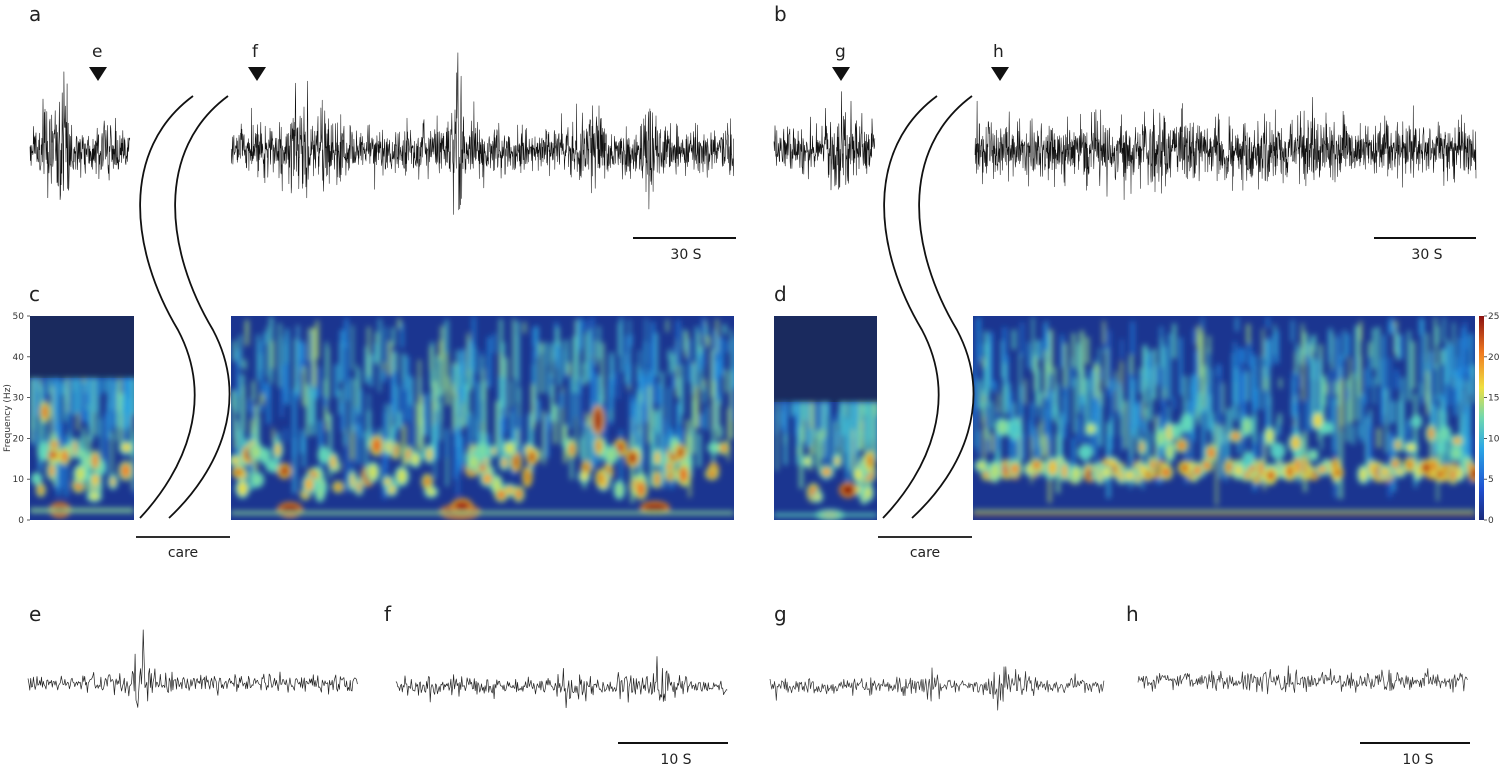 The image size is (1500, 776). I want to click on y-tick-label: 20, so click(19, 439).